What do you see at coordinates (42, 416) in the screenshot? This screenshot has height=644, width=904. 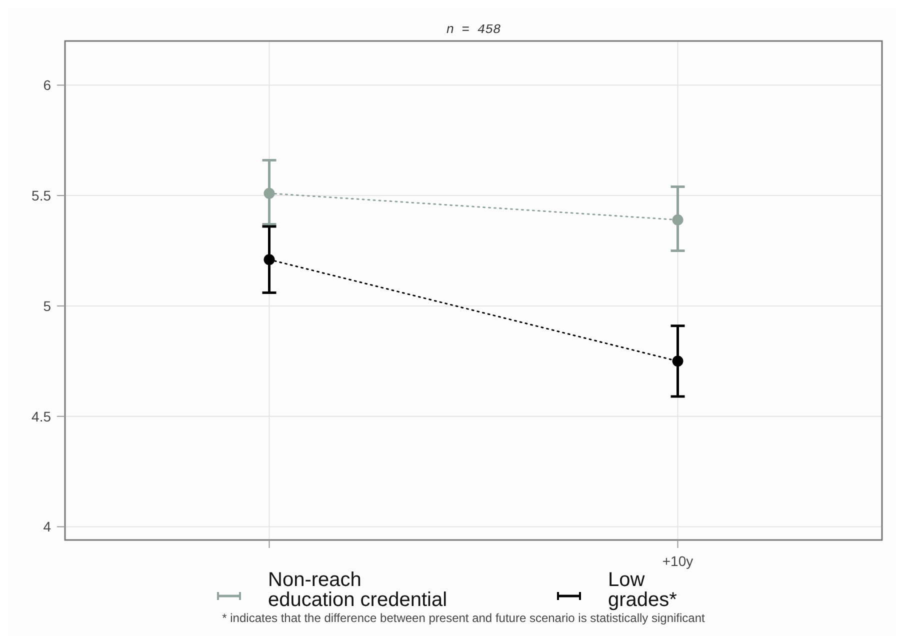 I see `y-tick-label: 4.5` at bounding box center [42, 416].